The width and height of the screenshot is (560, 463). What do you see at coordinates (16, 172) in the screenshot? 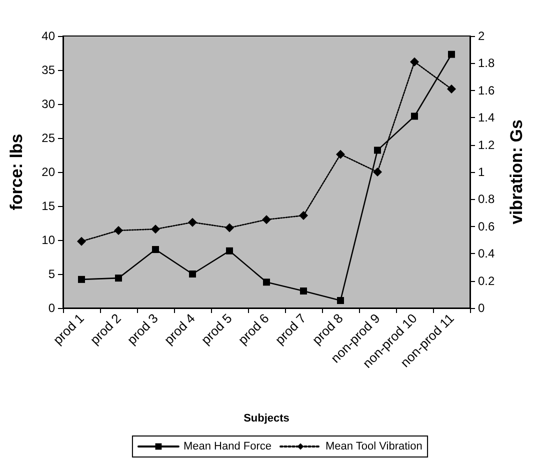
I see `y-axis-title: force: lbs` at bounding box center [16, 172].